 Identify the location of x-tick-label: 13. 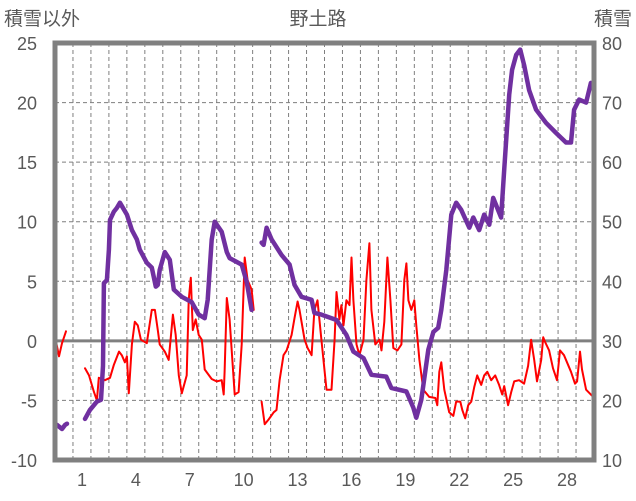
(298, 480).